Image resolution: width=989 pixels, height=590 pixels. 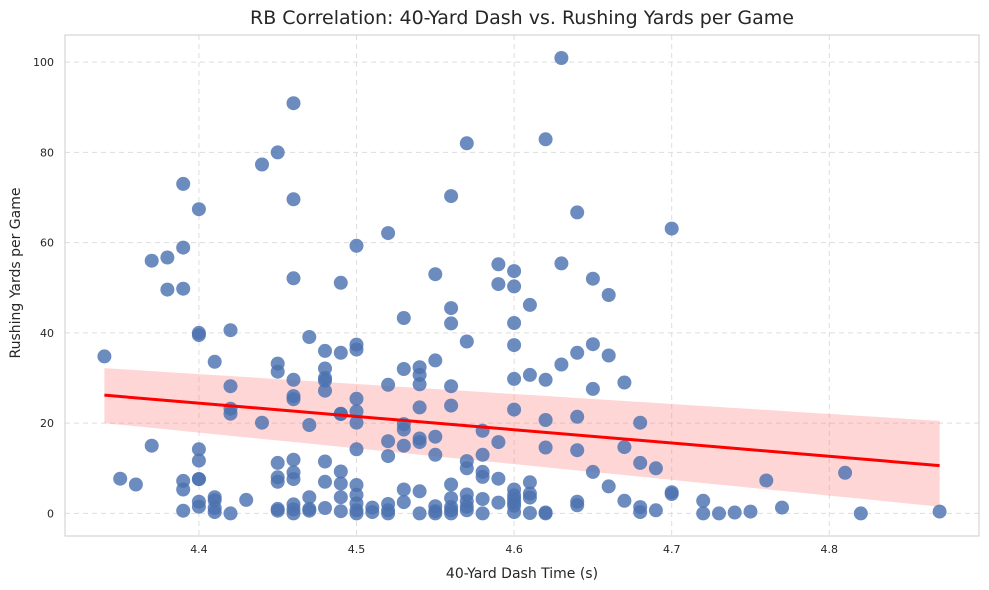 I want to click on y-tick-label: 40, so click(x=47, y=333).